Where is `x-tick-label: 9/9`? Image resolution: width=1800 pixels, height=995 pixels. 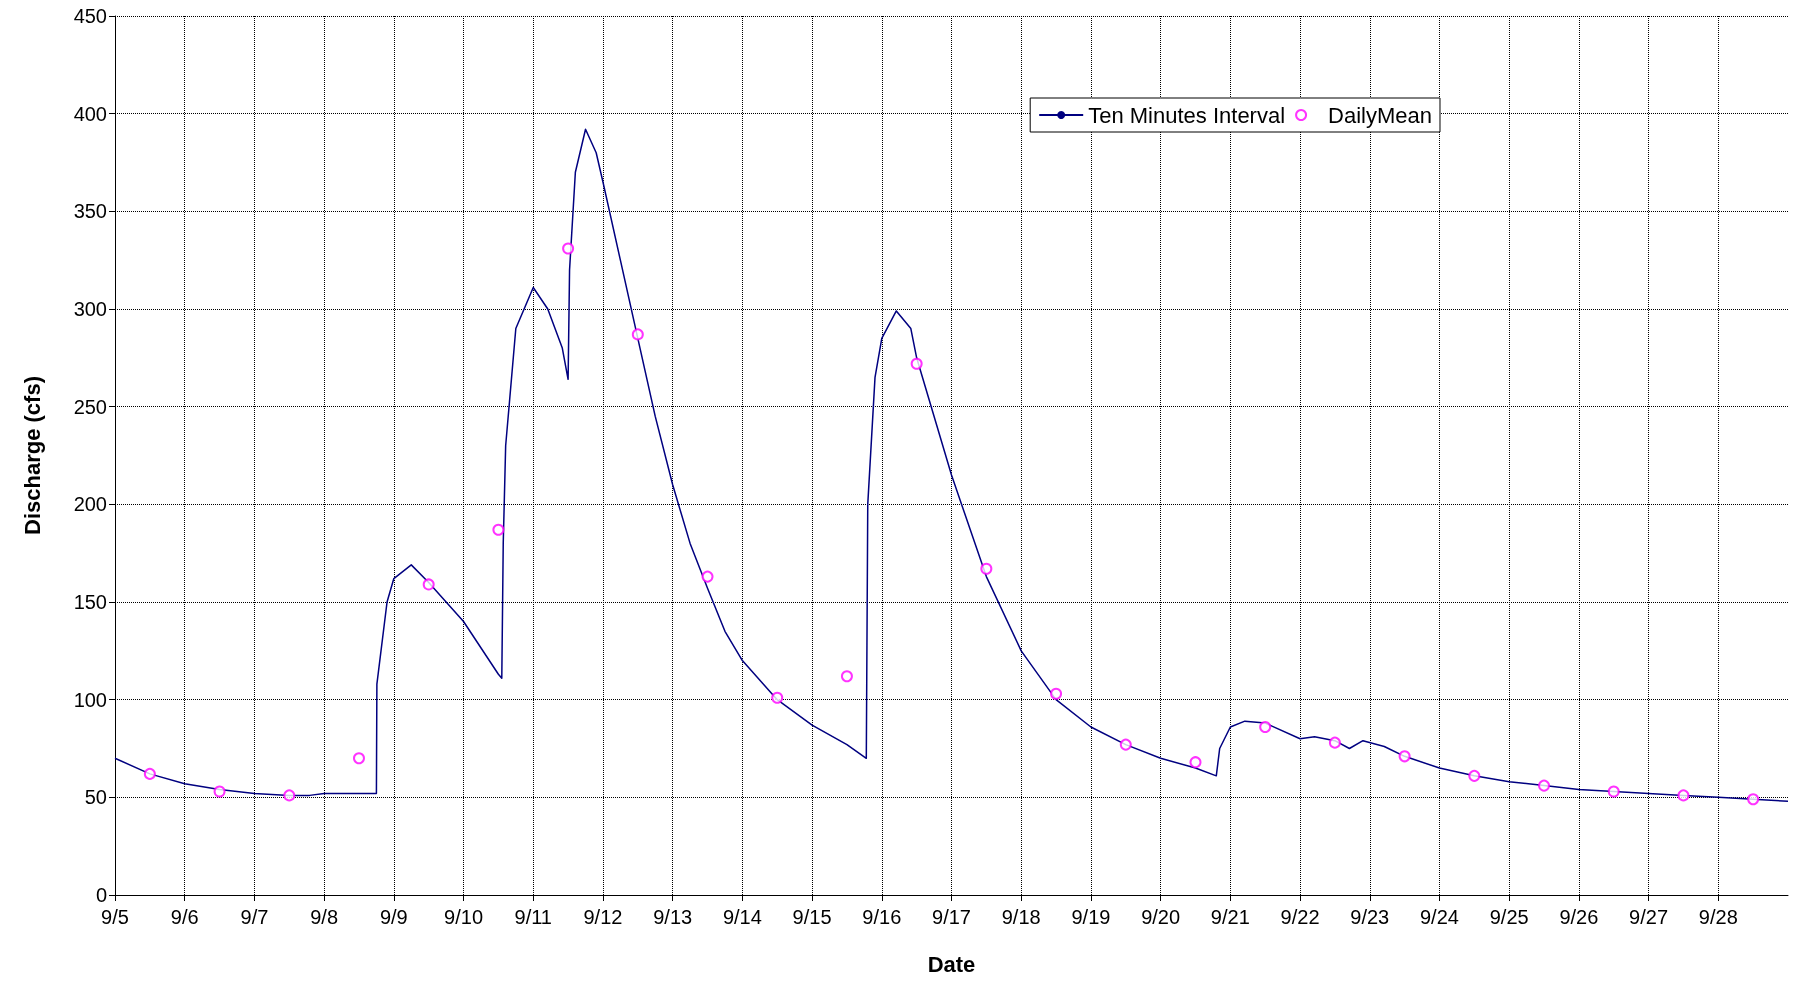
x-tick-label: 9/9 is located at coordinates (393, 917).